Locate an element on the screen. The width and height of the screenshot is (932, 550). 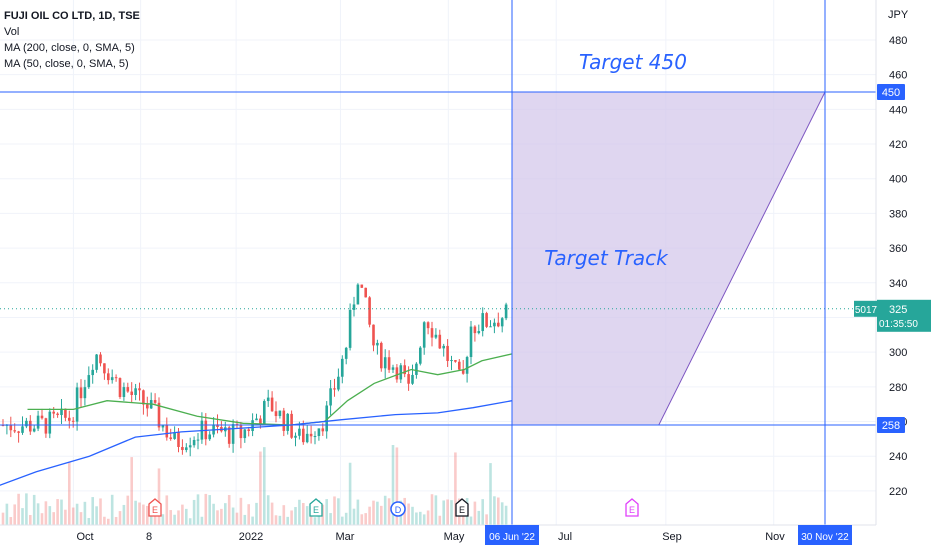
time-tick-label: 2022 is located at coordinates (251, 537).